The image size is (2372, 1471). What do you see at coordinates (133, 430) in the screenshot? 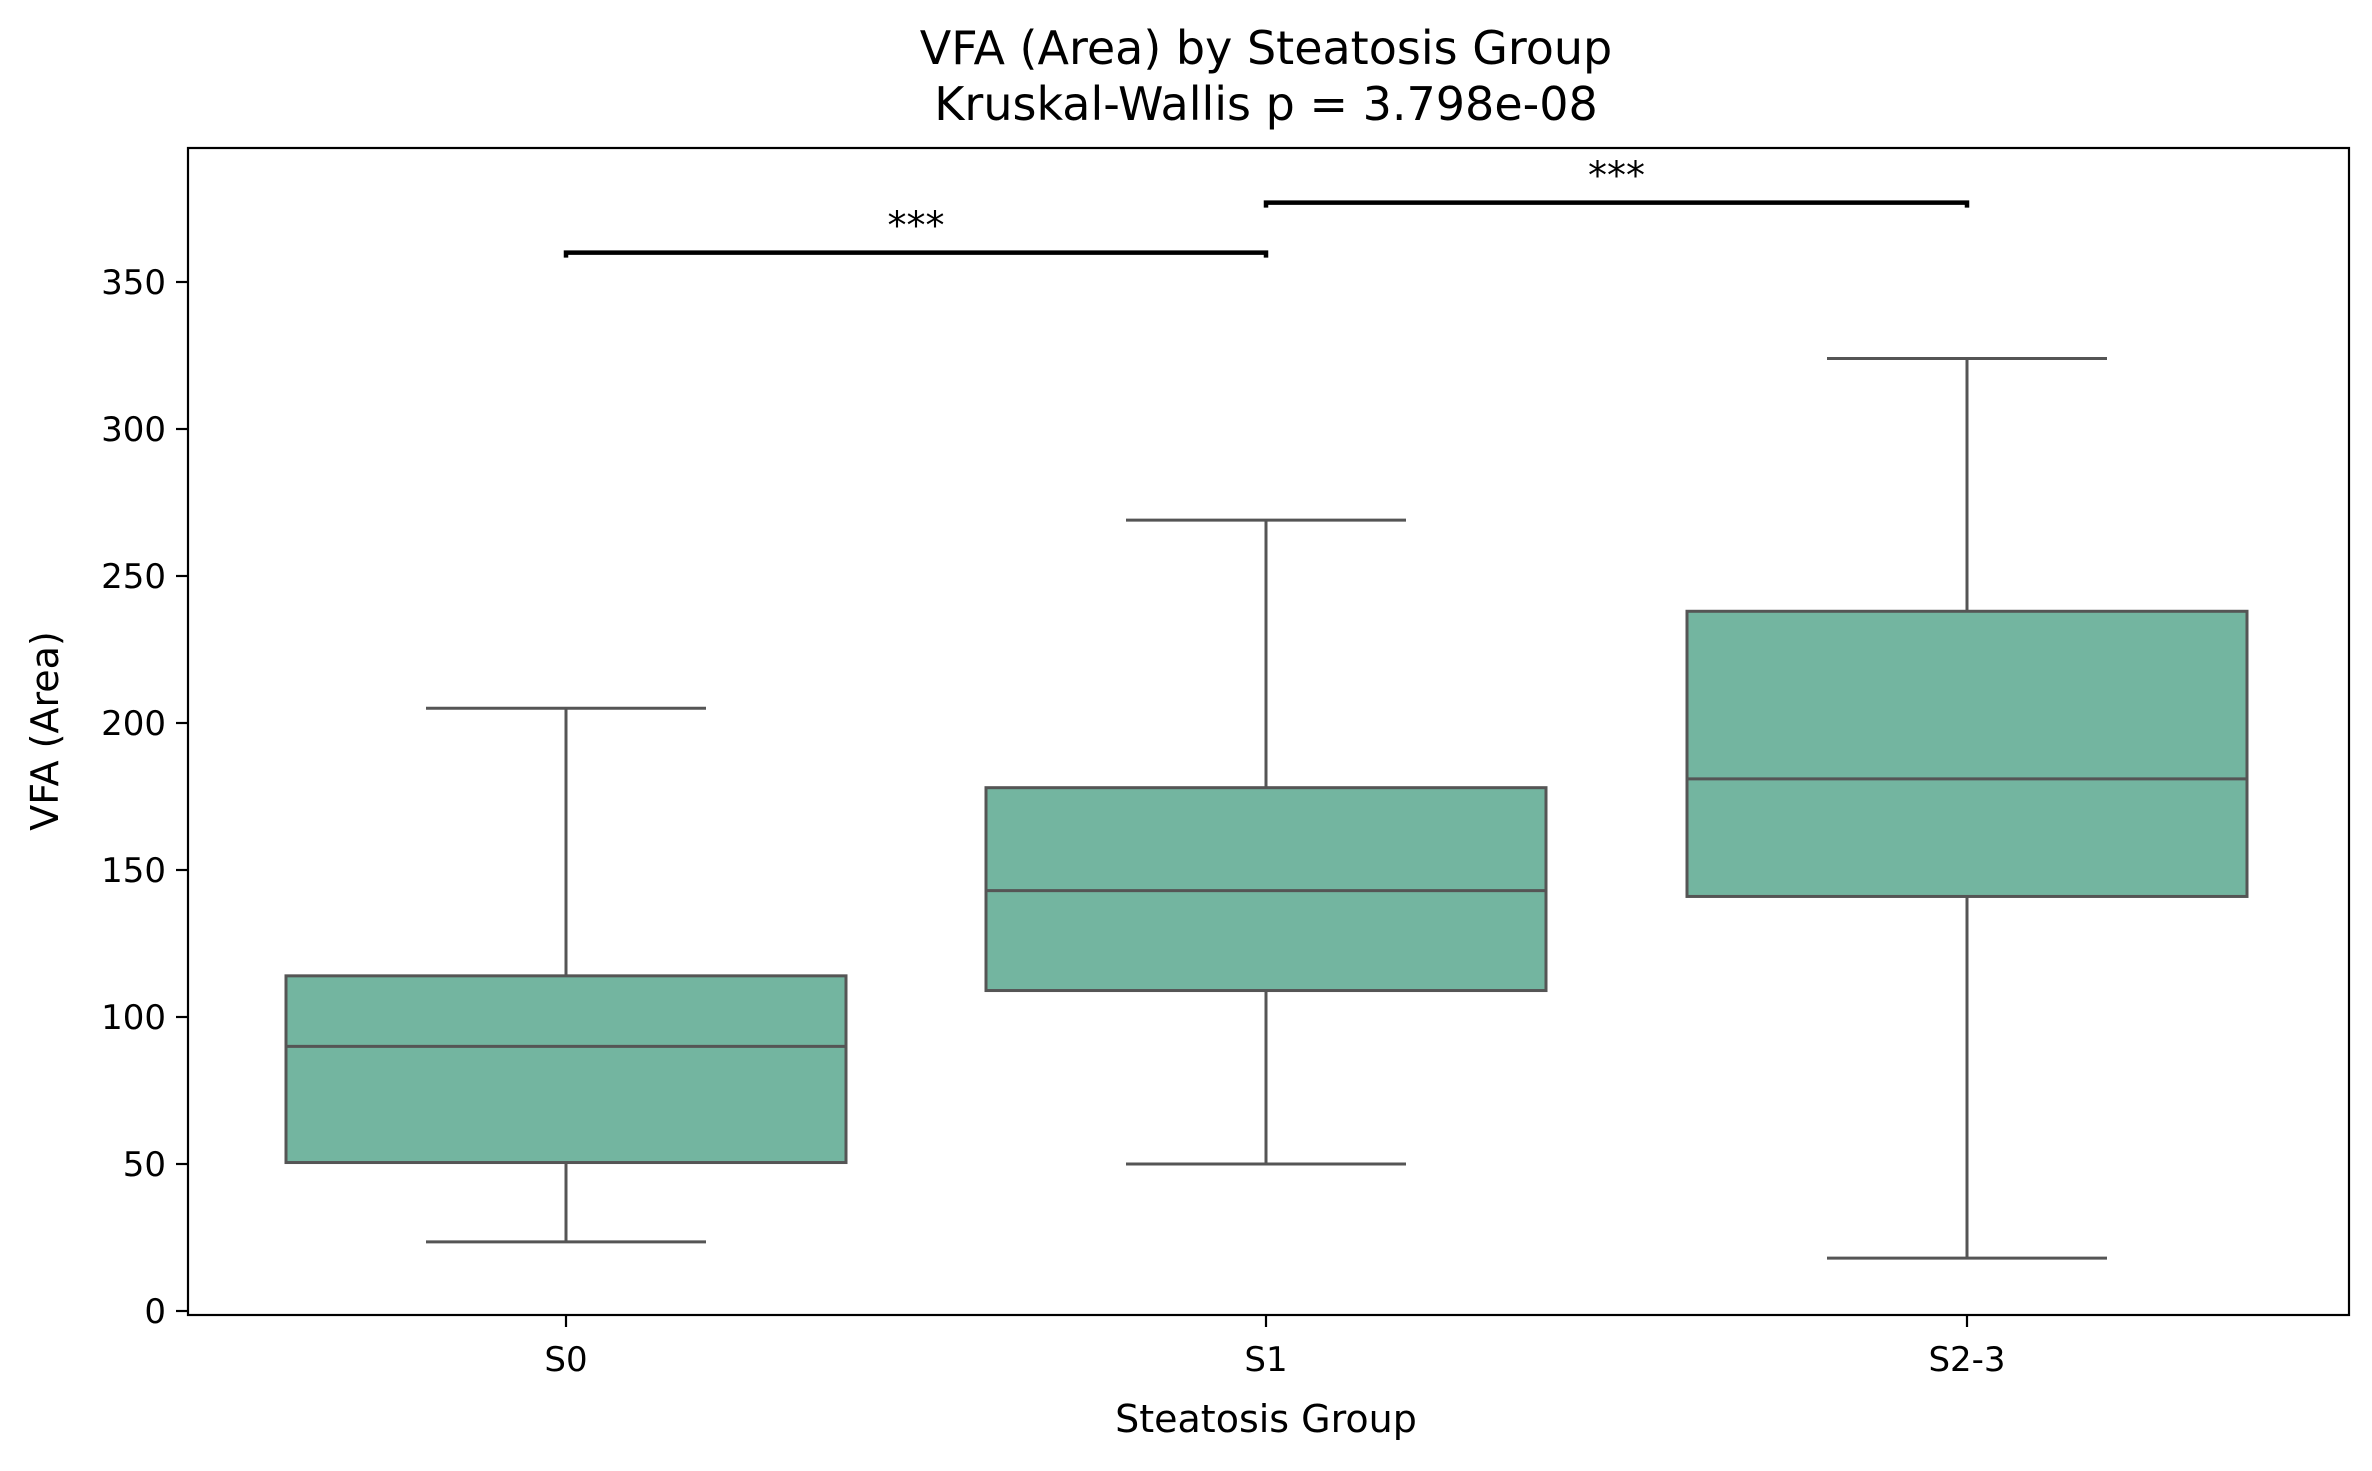
I see `y-tick-label: 300` at bounding box center [133, 430].